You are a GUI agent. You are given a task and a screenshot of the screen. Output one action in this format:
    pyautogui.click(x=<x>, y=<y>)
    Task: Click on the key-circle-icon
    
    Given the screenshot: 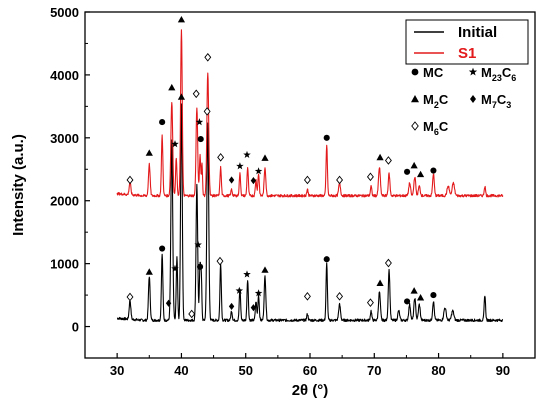 What is the action you would take?
    pyautogui.click(x=415, y=72)
    